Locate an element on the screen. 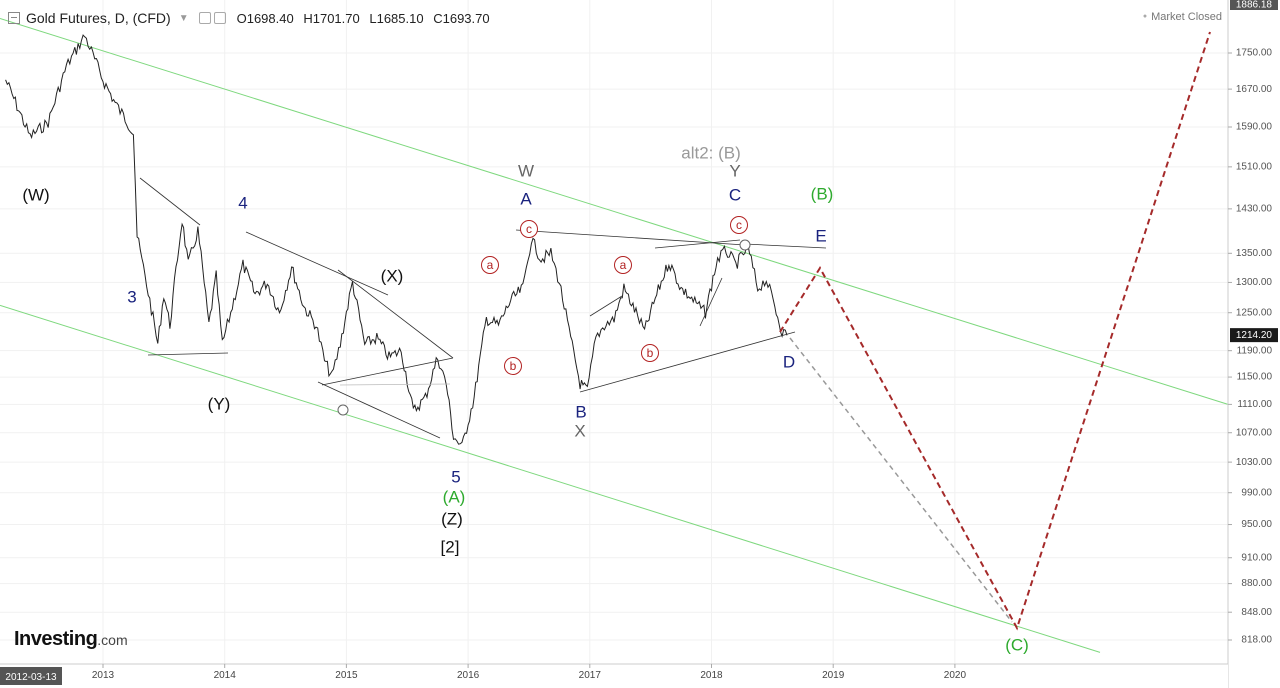 This screenshot has width=1280, height=688. wave-label: C is located at coordinates (735, 194).